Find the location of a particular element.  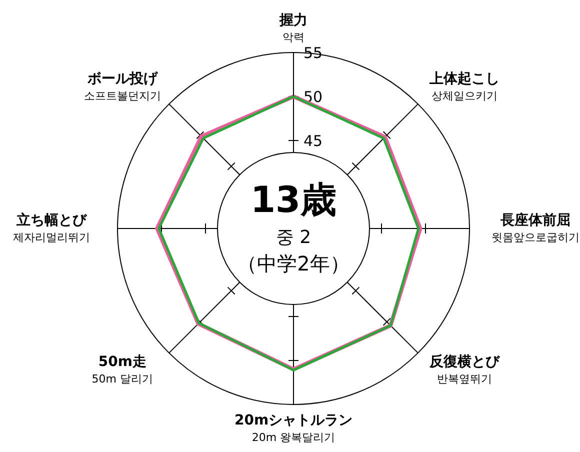

spoke-label: 反復横とび 반복옆뛰기 is located at coordinates (464, 369).